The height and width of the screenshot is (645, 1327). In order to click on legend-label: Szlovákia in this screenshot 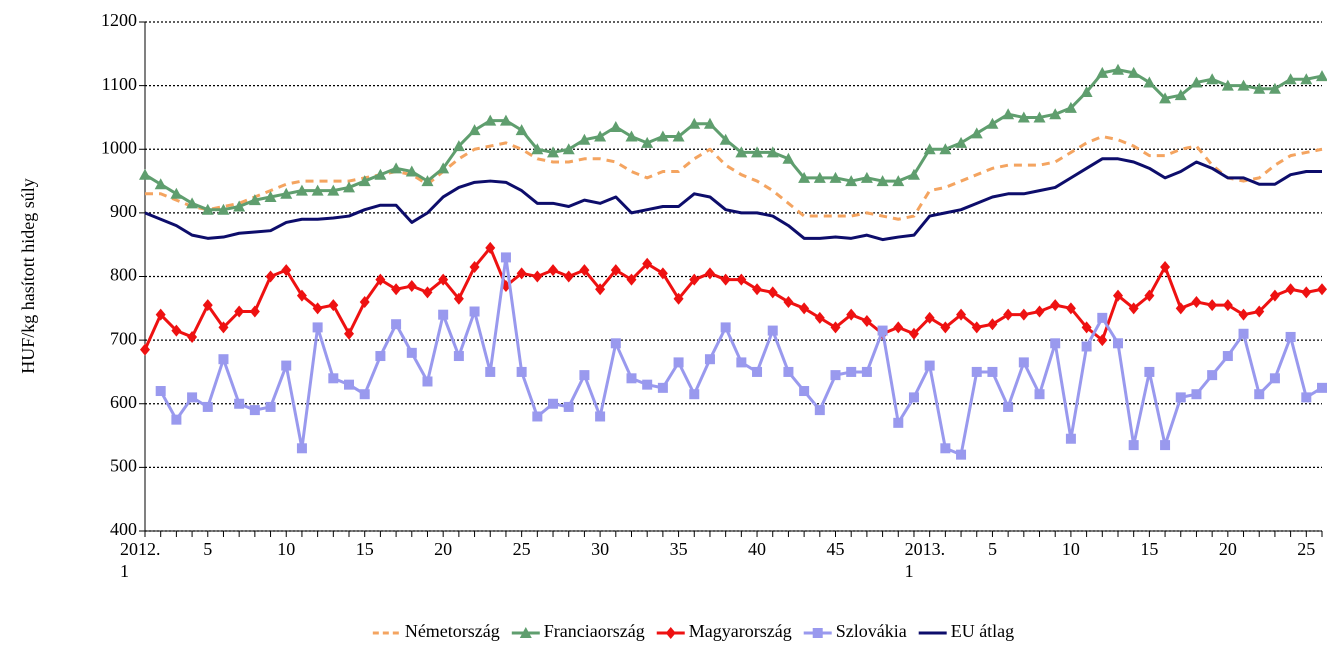, I will do `click(871, 631)`.